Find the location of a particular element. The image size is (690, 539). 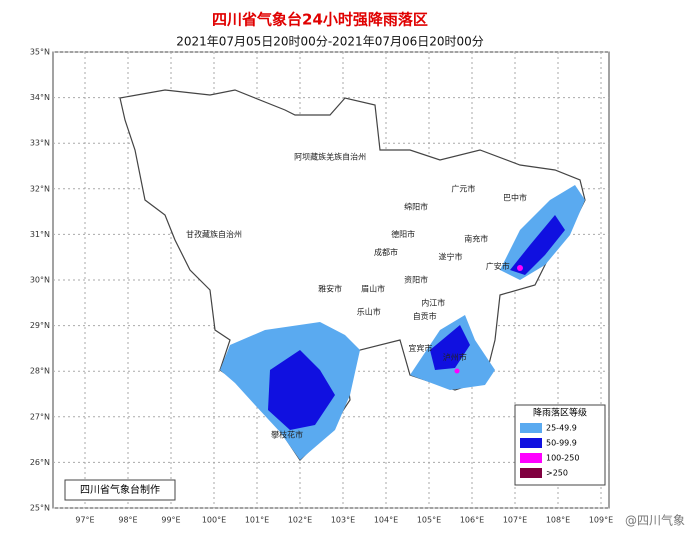

lat-label: 30°N is located at coordinates (40, 280).